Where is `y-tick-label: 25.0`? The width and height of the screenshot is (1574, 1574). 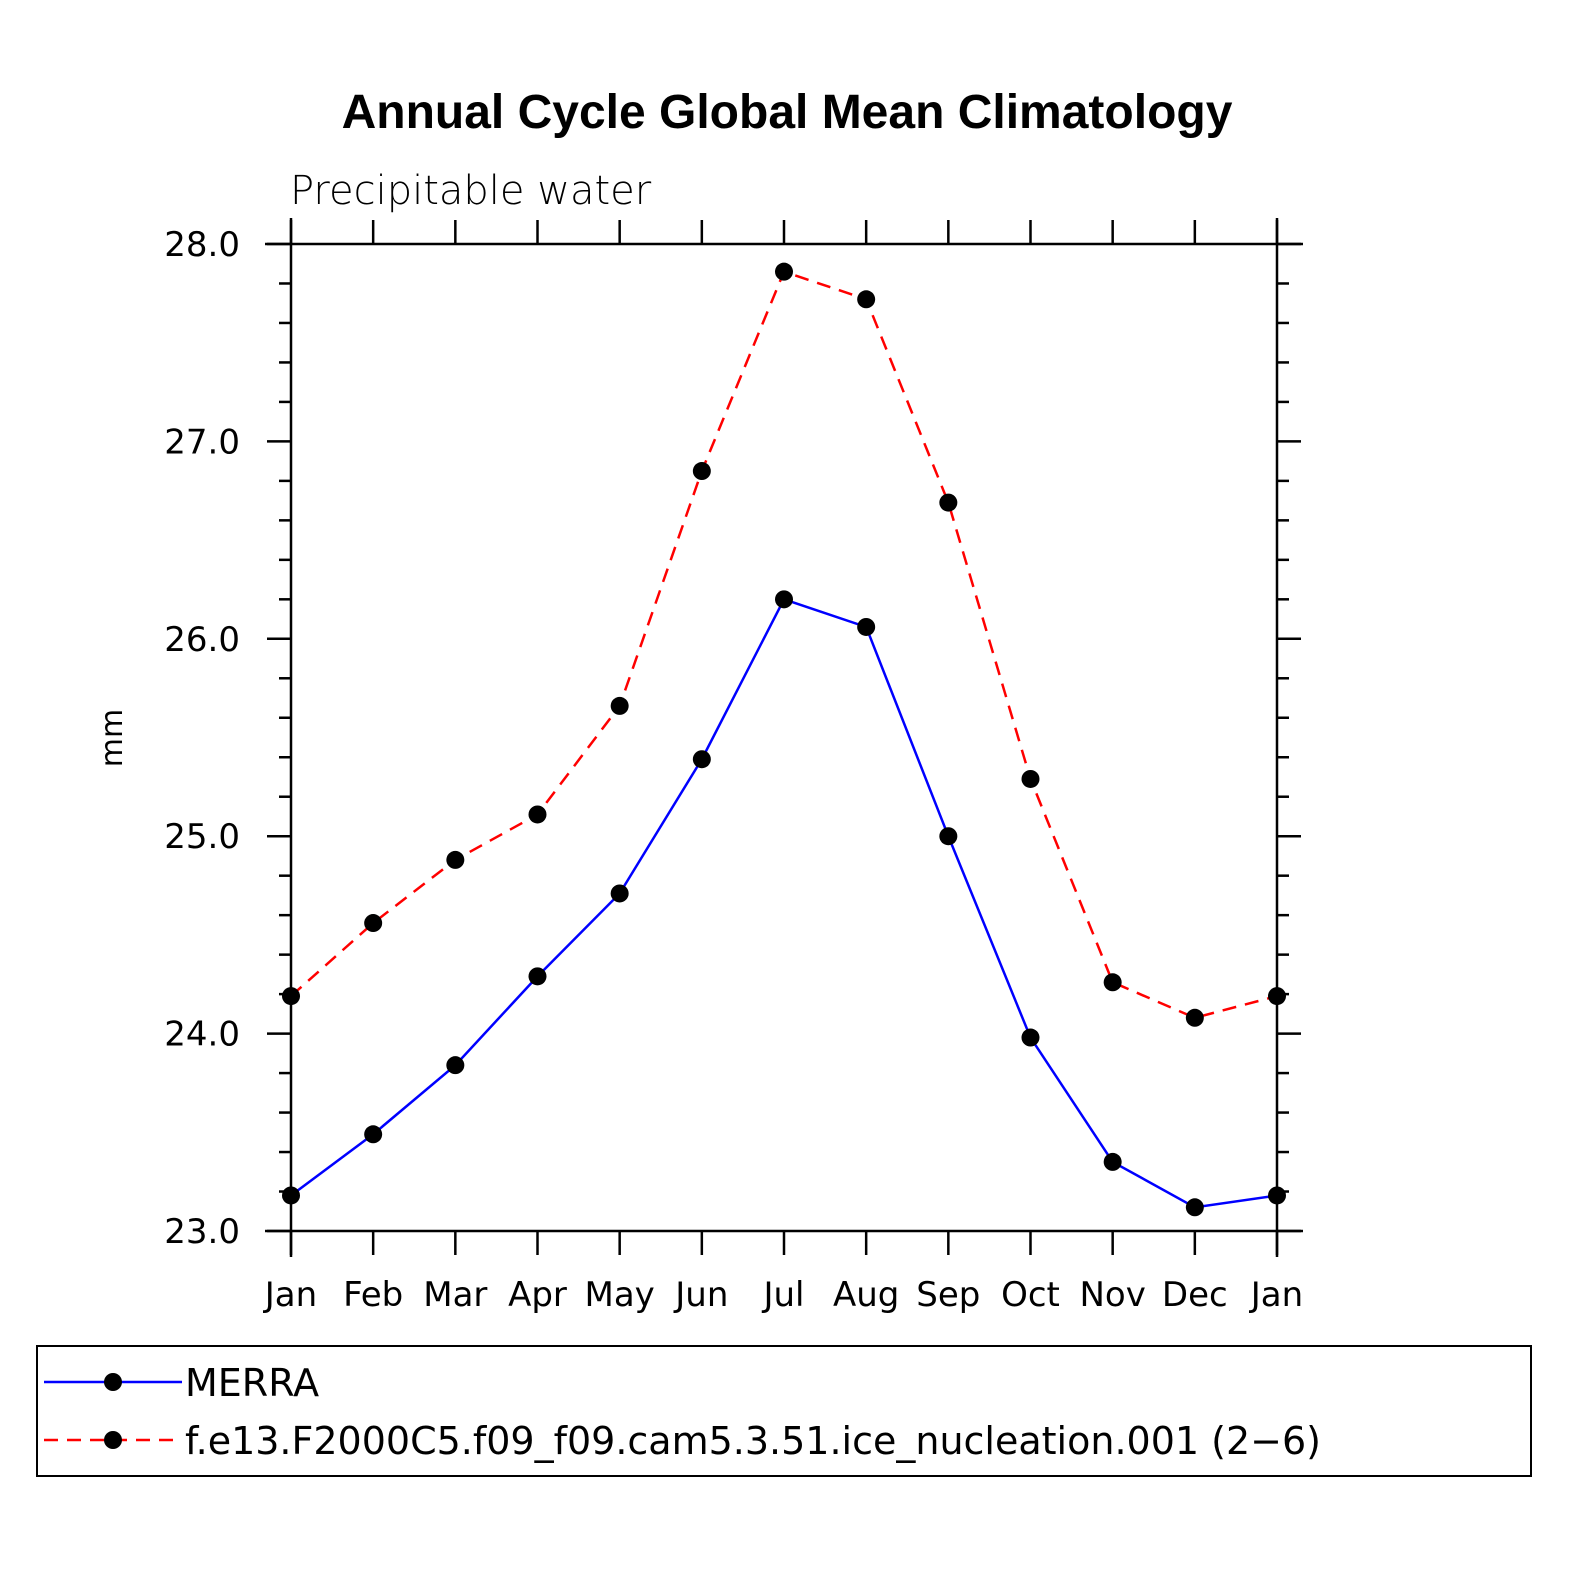 y-tick-label: 25.0 is located at coordinates (202, 837).